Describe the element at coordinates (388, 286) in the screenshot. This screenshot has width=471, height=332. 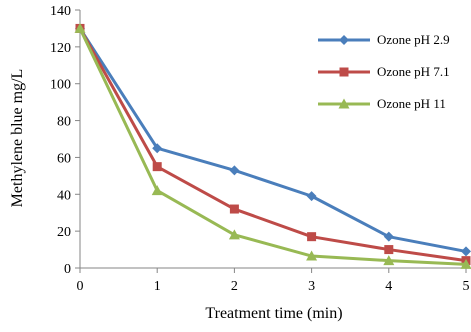
I see `x-tick-label: 4` at that location.